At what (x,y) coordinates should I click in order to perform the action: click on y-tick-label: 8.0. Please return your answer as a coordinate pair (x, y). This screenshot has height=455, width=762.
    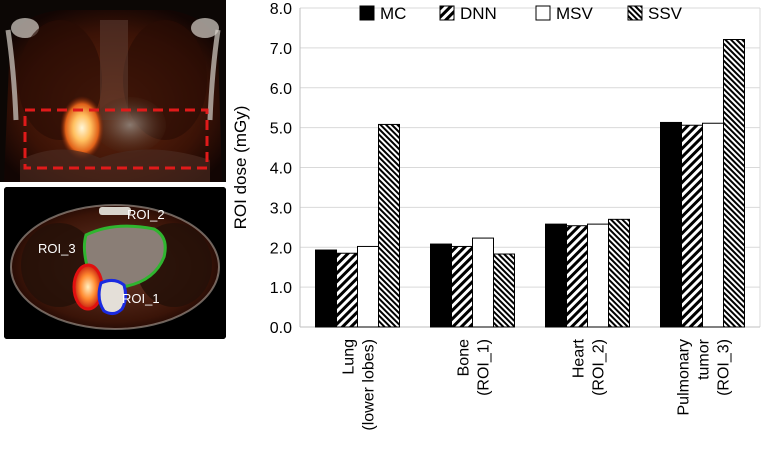
    Looking at the image, I should click on (281, 9).